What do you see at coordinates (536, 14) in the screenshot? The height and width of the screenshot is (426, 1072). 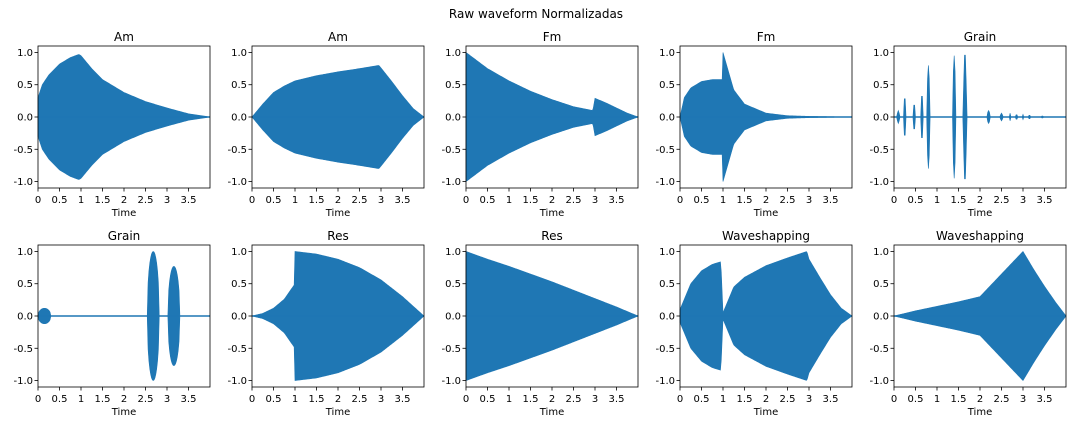 I see `figure-title: Raw waveform Normalizadas` at bounding box center [536, 14].